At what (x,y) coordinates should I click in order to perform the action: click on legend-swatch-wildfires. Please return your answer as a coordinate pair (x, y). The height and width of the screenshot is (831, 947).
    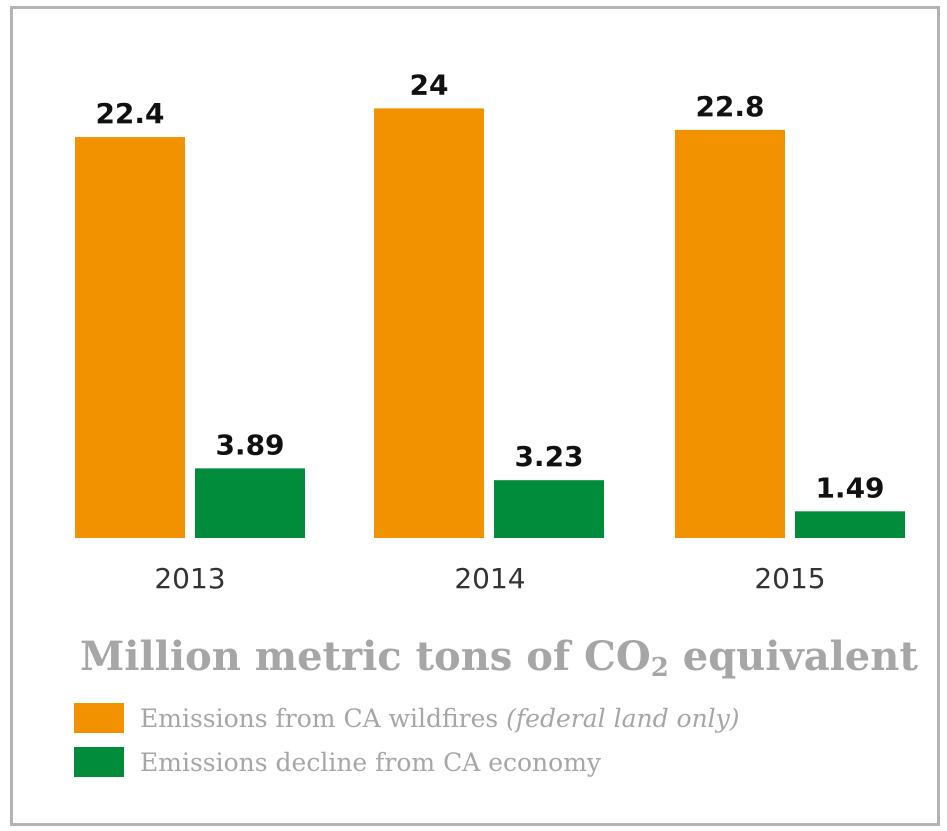
    Looking at the image, I should click on (99, 718).